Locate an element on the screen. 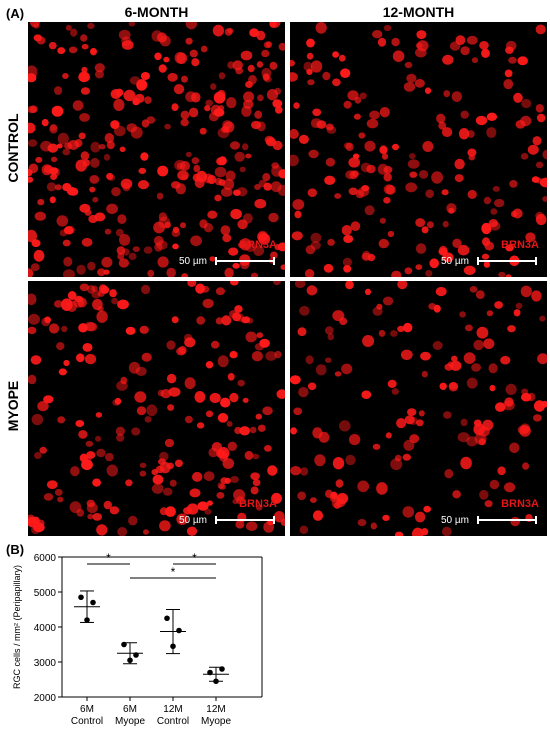  row-header-control: CONTROL is located at coordinates (13, 148).